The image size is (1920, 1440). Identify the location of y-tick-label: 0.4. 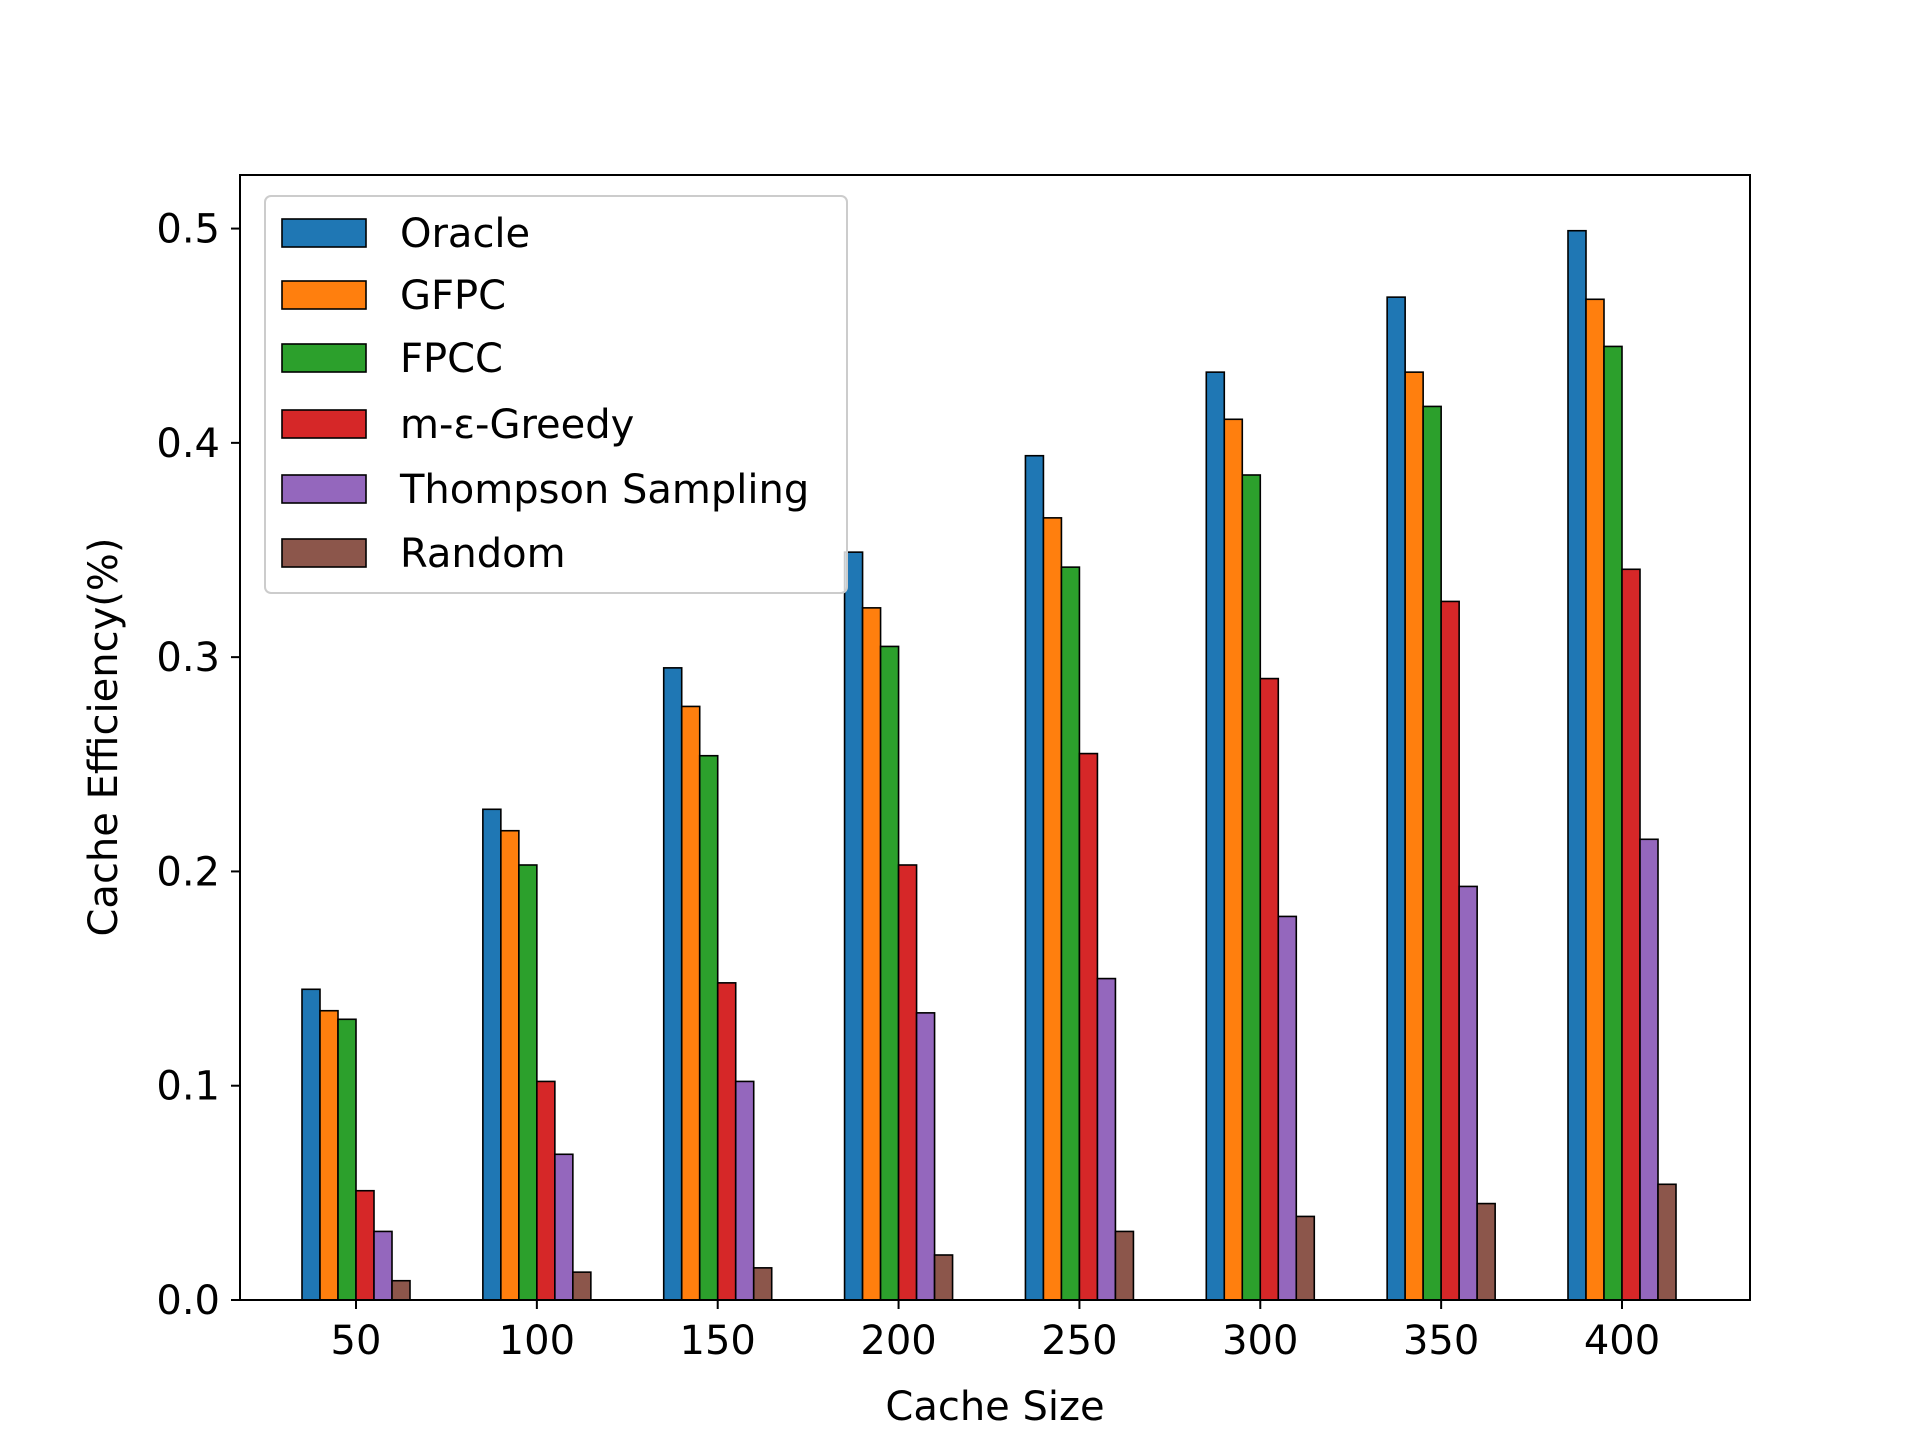
(188, 444).